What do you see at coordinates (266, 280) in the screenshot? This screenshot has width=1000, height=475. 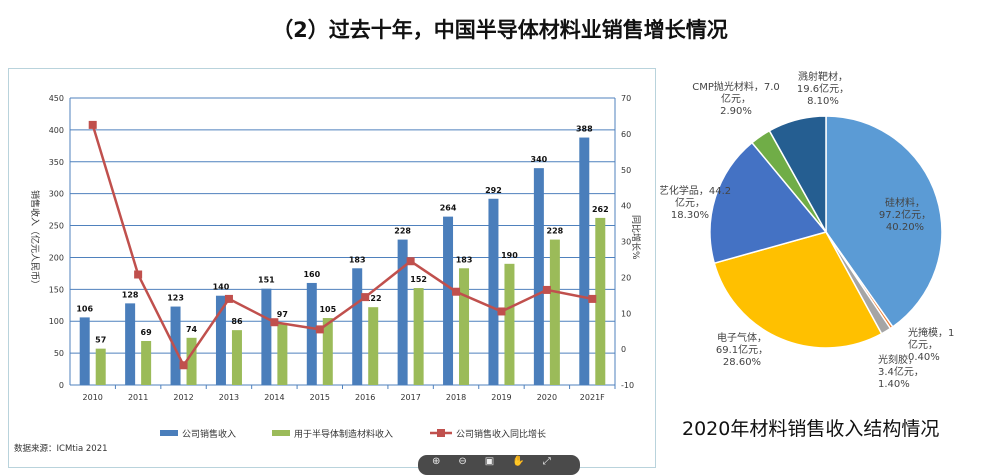 I see `data-label: 151` at bounding box center [266, 280].